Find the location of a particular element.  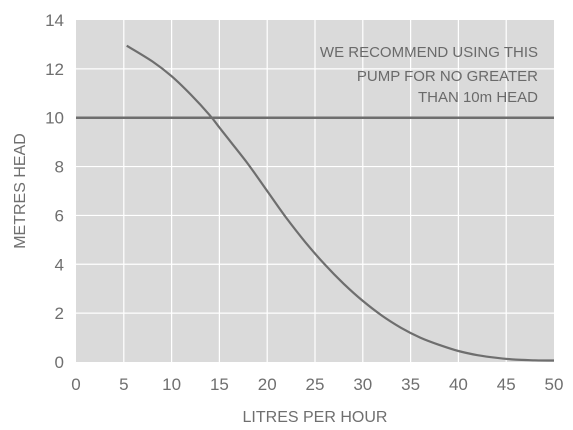

x-tick-label-7: 35 is located at coordinates (410, 384).